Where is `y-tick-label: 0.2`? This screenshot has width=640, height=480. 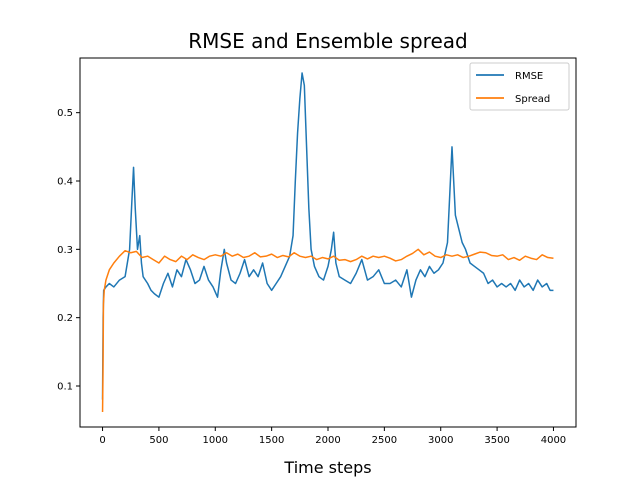
y-tick-label: 0.2 is located at coordinates (65, 318).